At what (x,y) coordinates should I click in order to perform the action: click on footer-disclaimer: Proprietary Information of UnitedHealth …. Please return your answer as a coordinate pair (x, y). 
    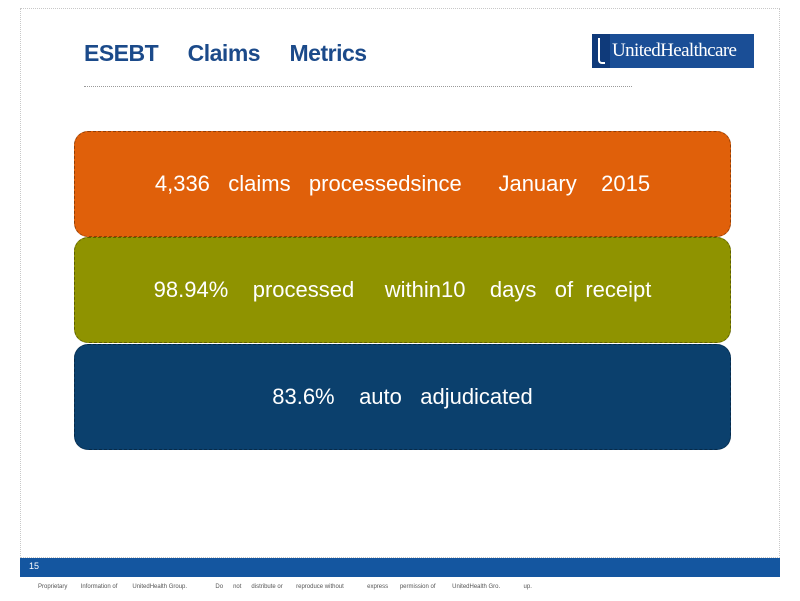
    Looking at the image, I should click on (285, 587).